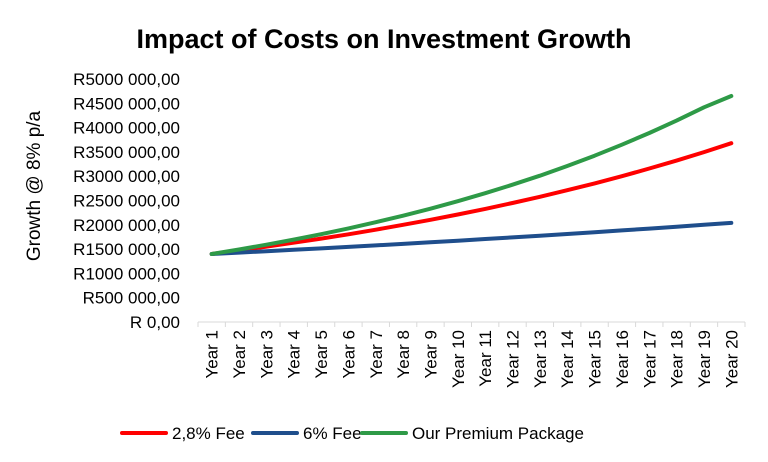 This screenshot has width=768, height=462. I want to click on y-tick-label: R2000 000,00, so click(126, 225).